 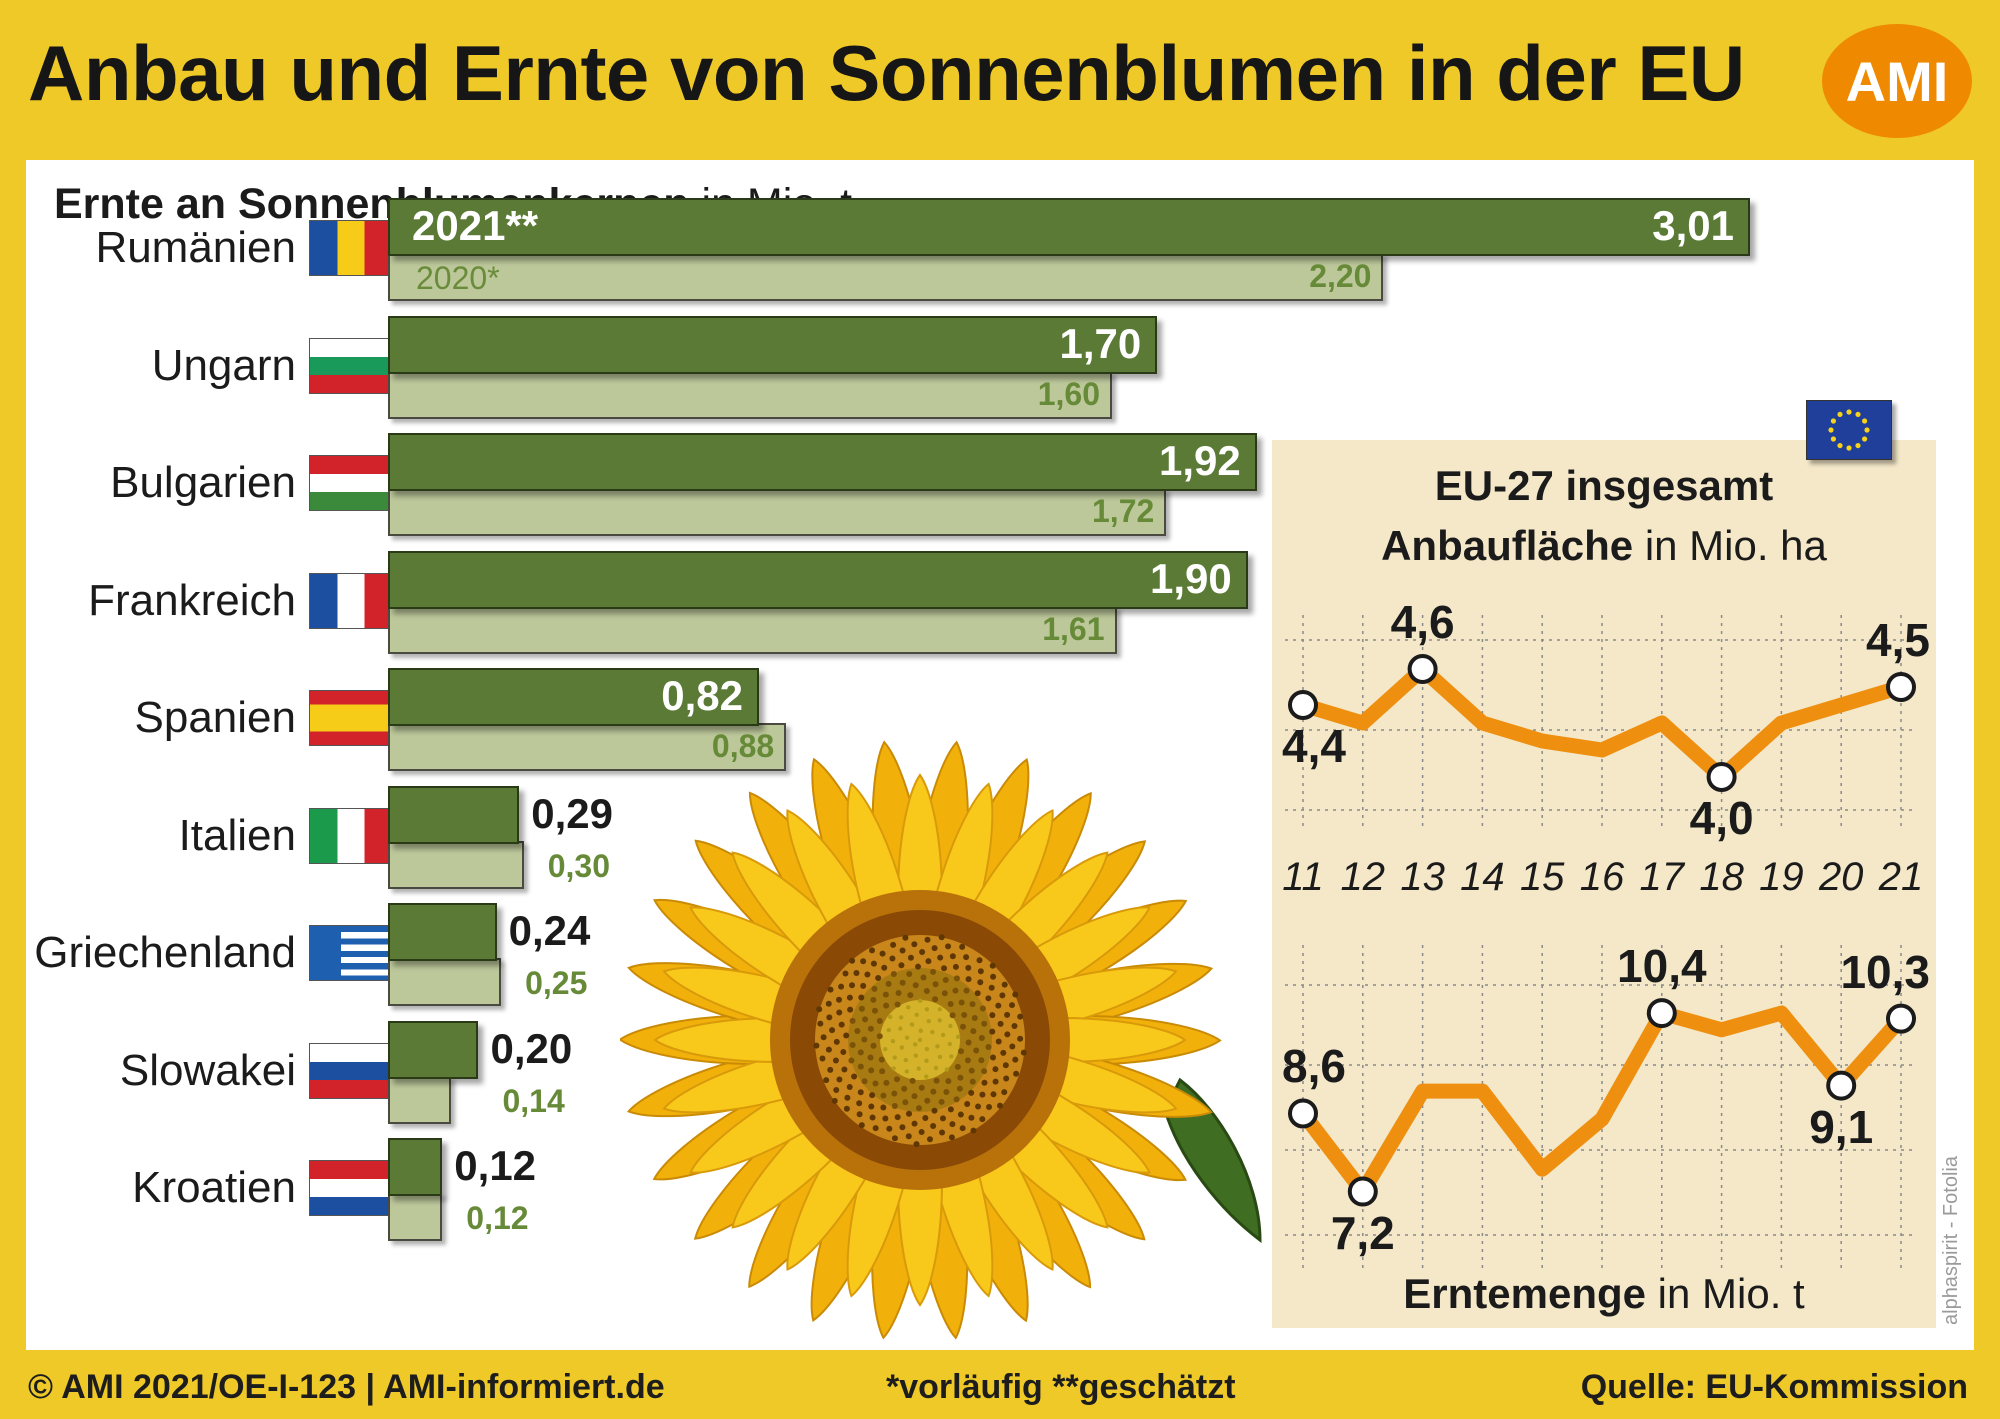 What do you see at coordinates (1602, 723) in the screenshot?
I see `area-line` at bounding box center [1602, 723].